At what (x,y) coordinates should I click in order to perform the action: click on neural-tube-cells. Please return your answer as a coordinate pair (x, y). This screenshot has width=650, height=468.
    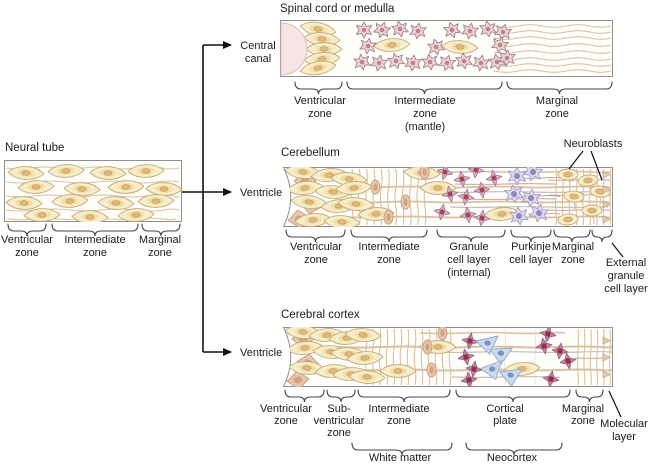
    Looking at the image, I should click on (93, 192).